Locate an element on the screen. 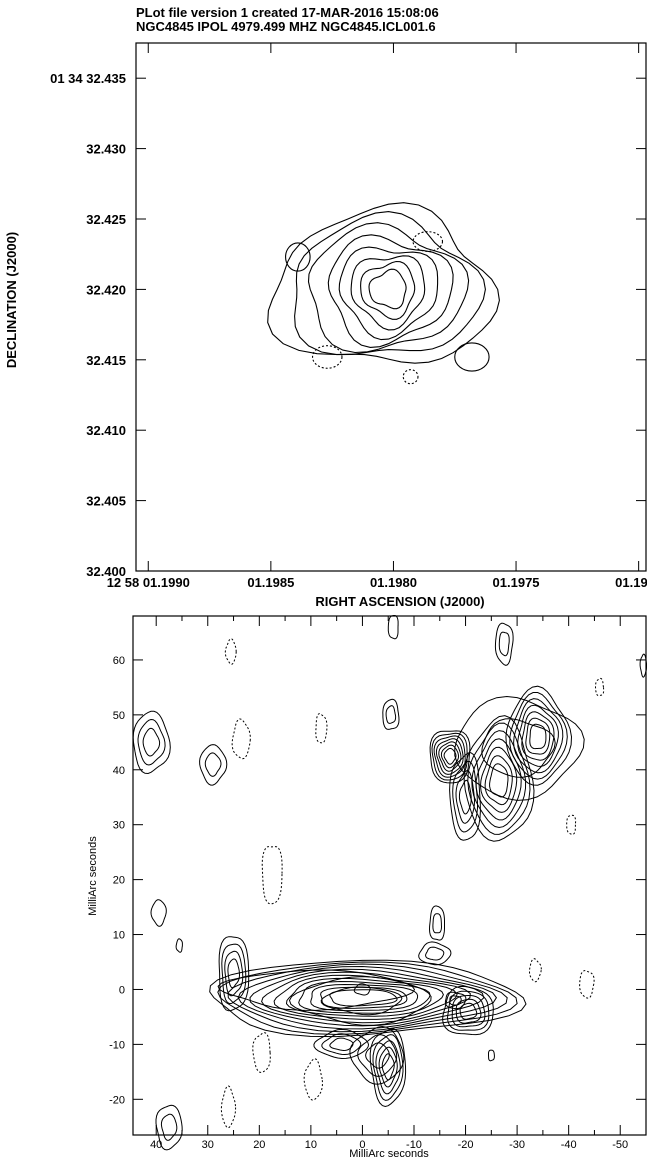  bottom-y-tick-label: 0 is located at coordinates (122, 990).